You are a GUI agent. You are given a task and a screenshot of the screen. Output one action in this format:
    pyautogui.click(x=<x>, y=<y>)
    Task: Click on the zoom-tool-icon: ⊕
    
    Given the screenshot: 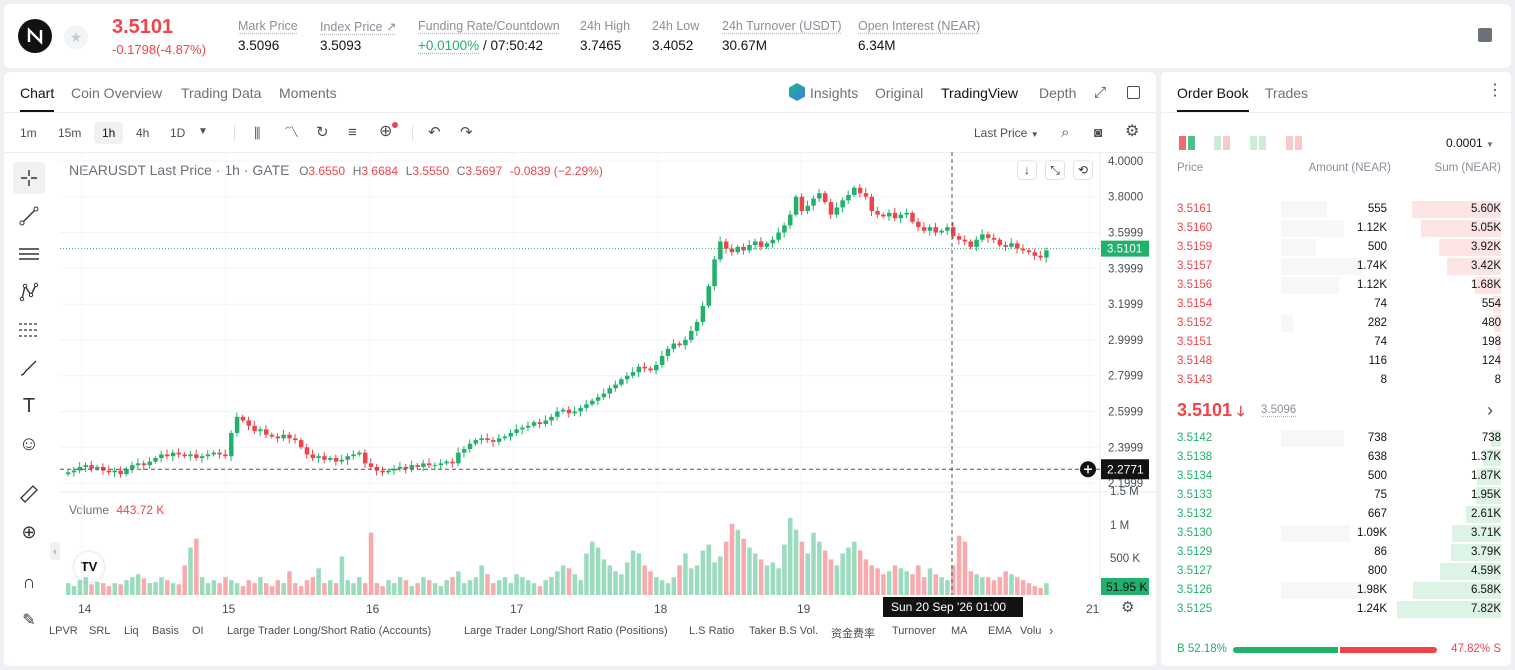 What is the action you would take?
    pyautogui.click(x=29, y=531)
    